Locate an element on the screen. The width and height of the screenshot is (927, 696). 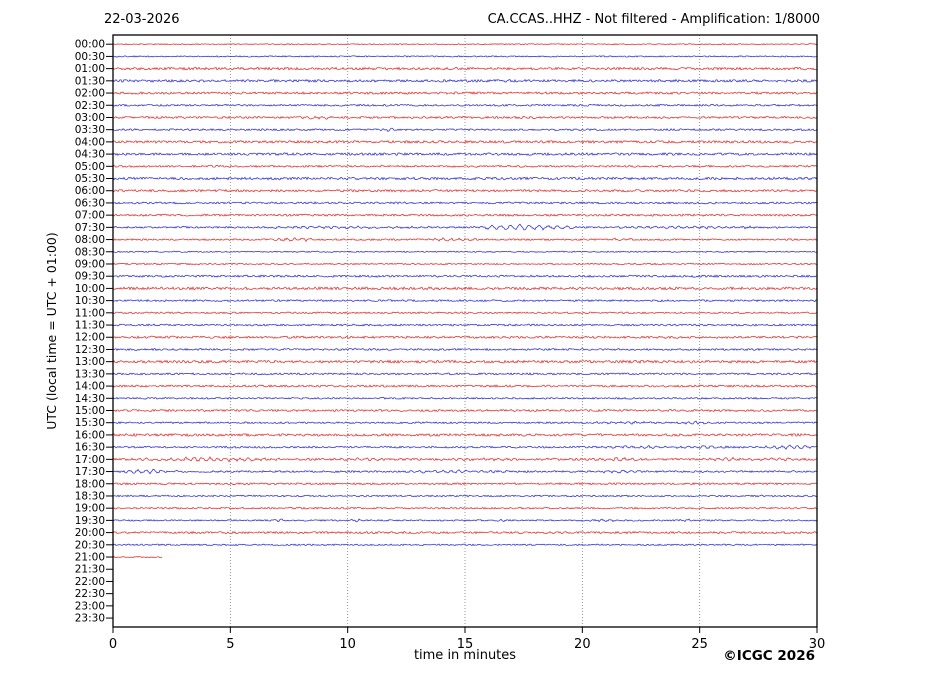
seismo-trace-15:30 is located at coordinates (465, 422).